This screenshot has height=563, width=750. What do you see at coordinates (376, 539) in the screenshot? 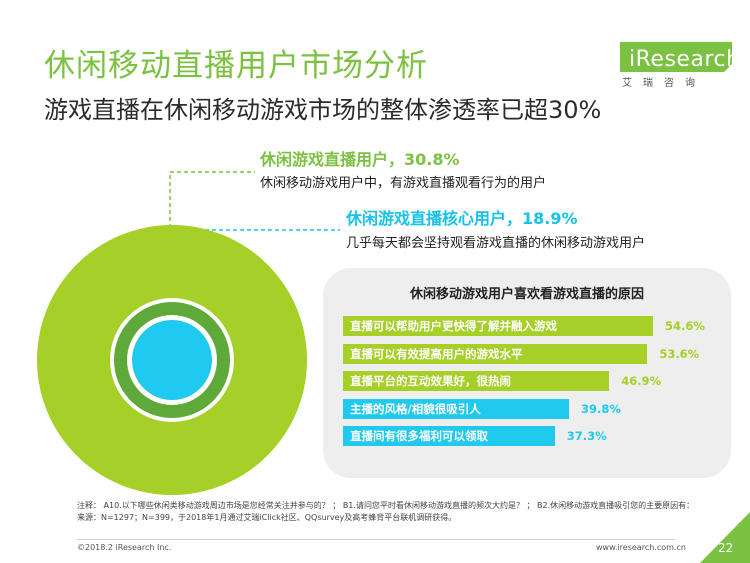
I see `footer-divider` at bounding box center [376, 539].